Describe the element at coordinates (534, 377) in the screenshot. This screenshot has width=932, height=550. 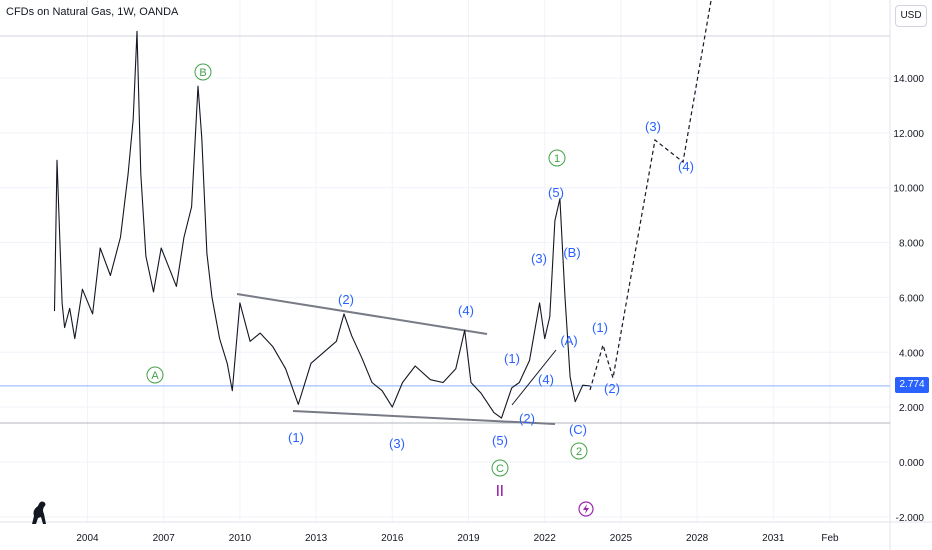
I see `wedge-trendline` at that location.